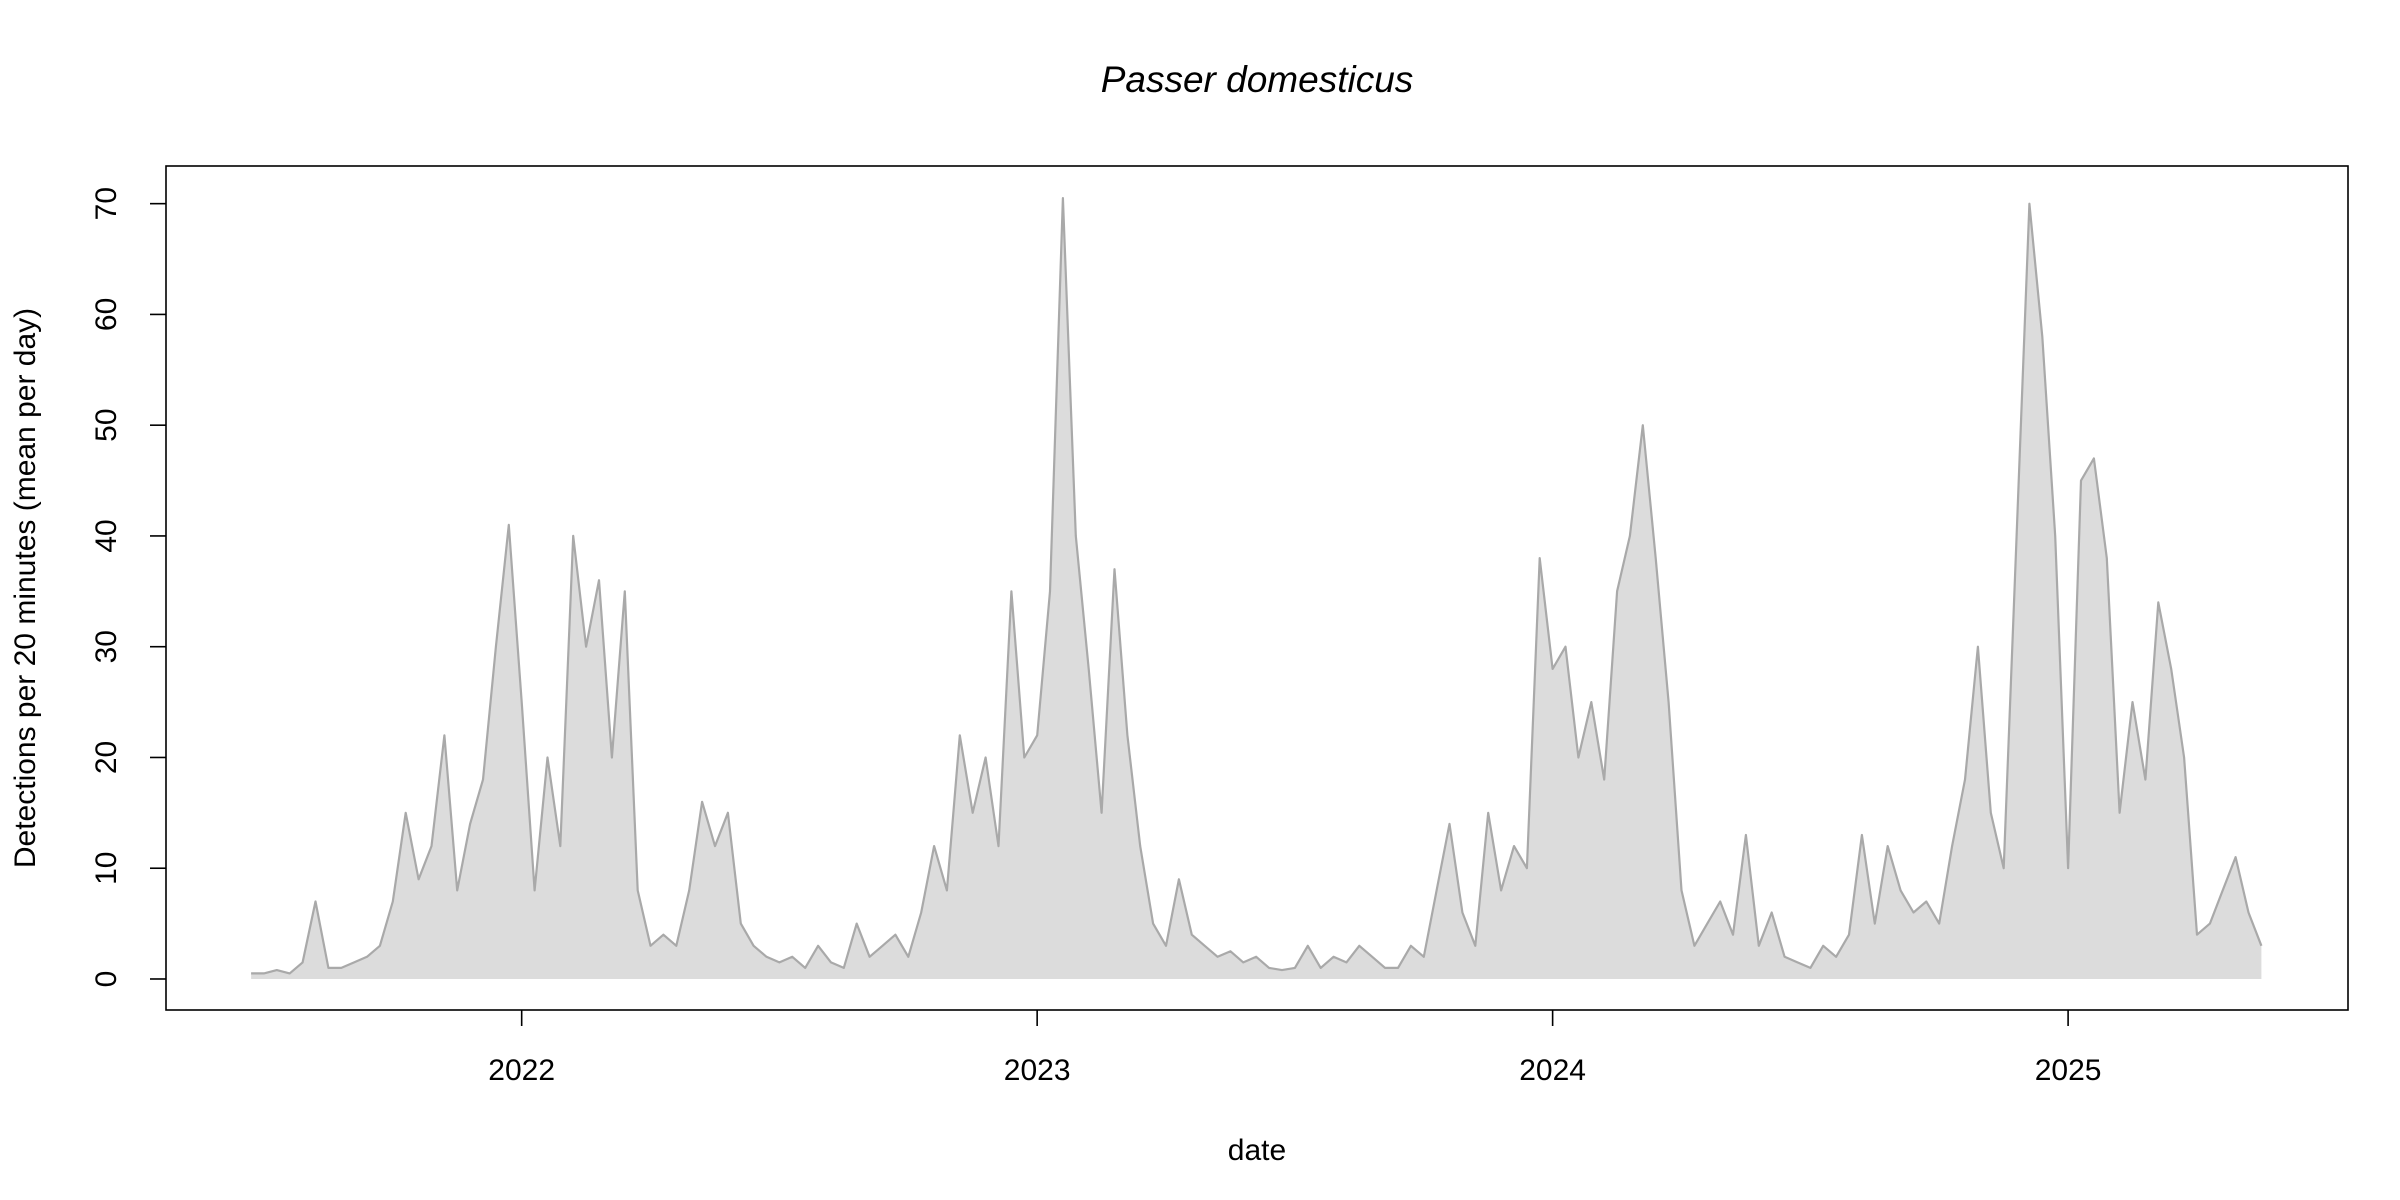  What do you see at coordinates (1257, 79) in the screenshot?
I see `chart-title: Passer domesticus` at bounding box center [1257, 79].